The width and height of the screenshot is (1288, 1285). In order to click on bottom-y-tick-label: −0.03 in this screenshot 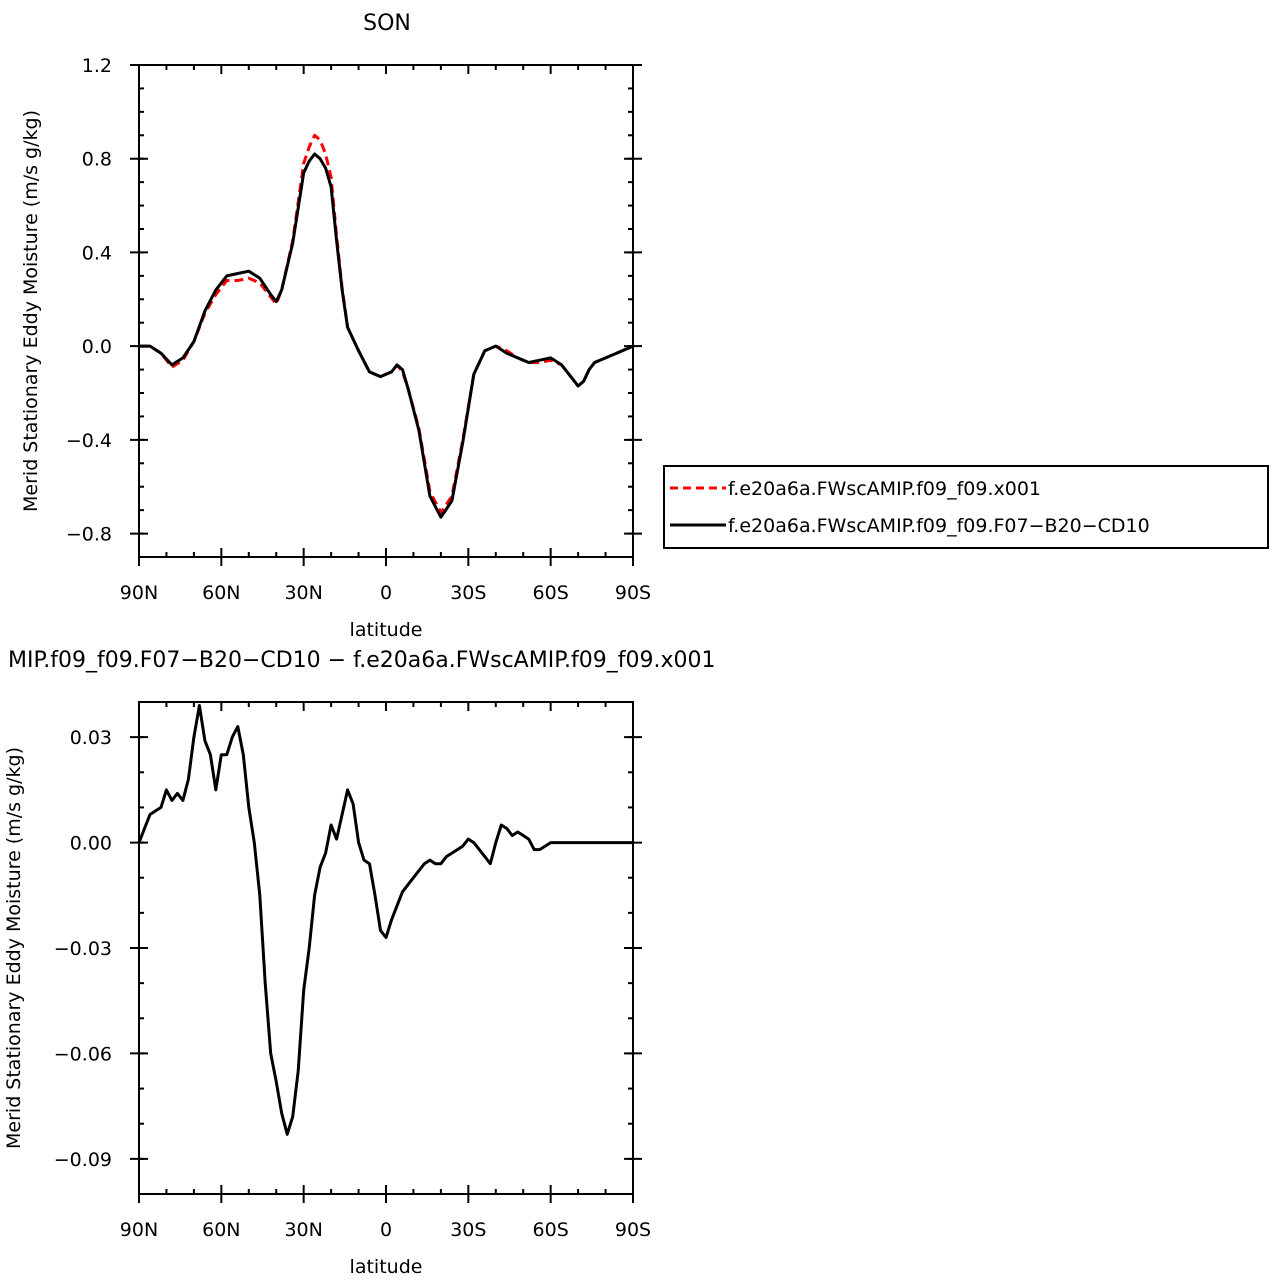, I will do `click(83, 949)`.